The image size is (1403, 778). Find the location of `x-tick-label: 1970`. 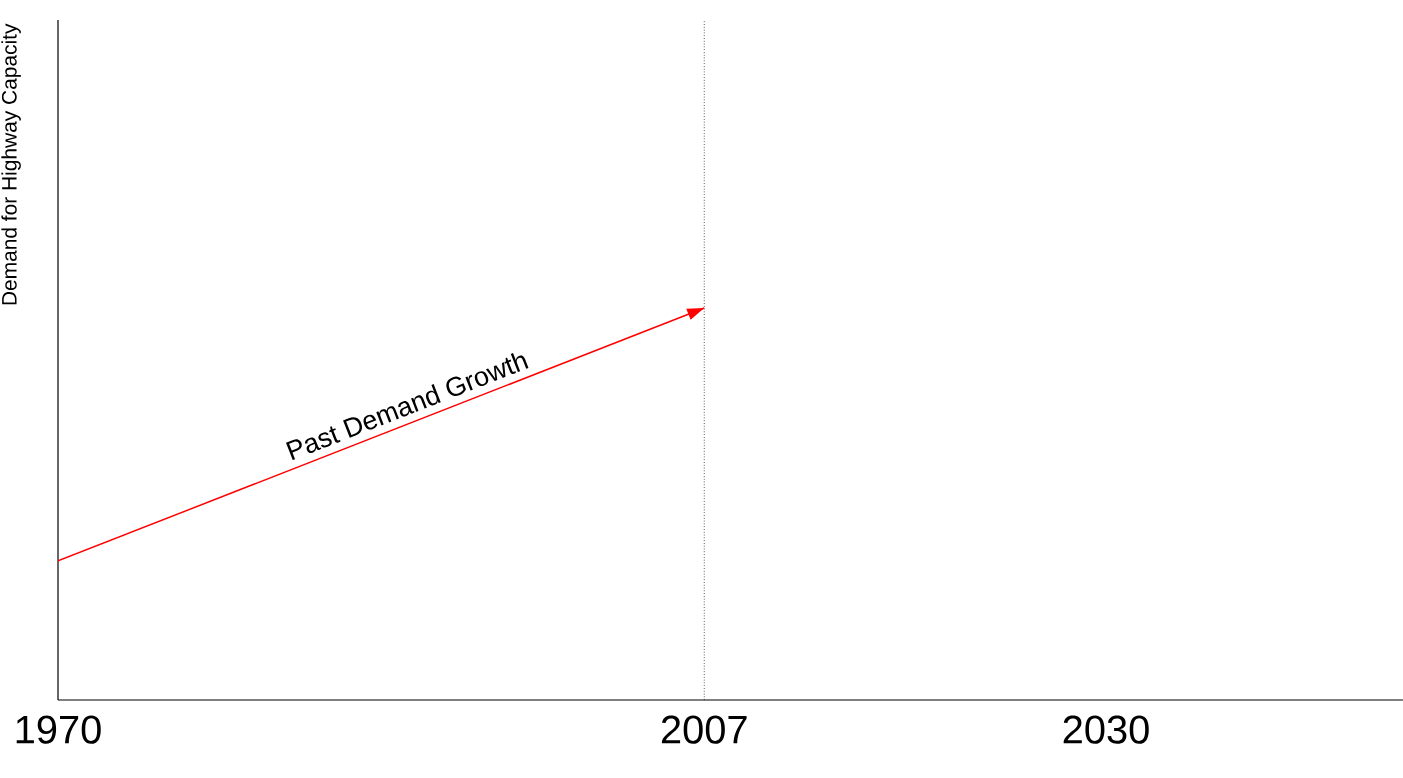

x-tick-label: 1970 is located at coordinates (58, 729).